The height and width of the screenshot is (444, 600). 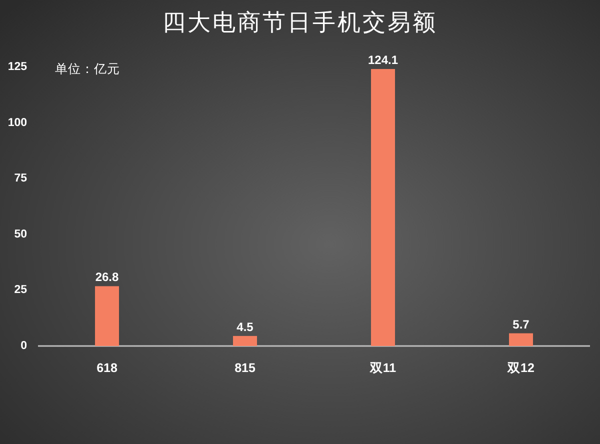 I want to click on y-tick: 0, so click(x=23, y=346).